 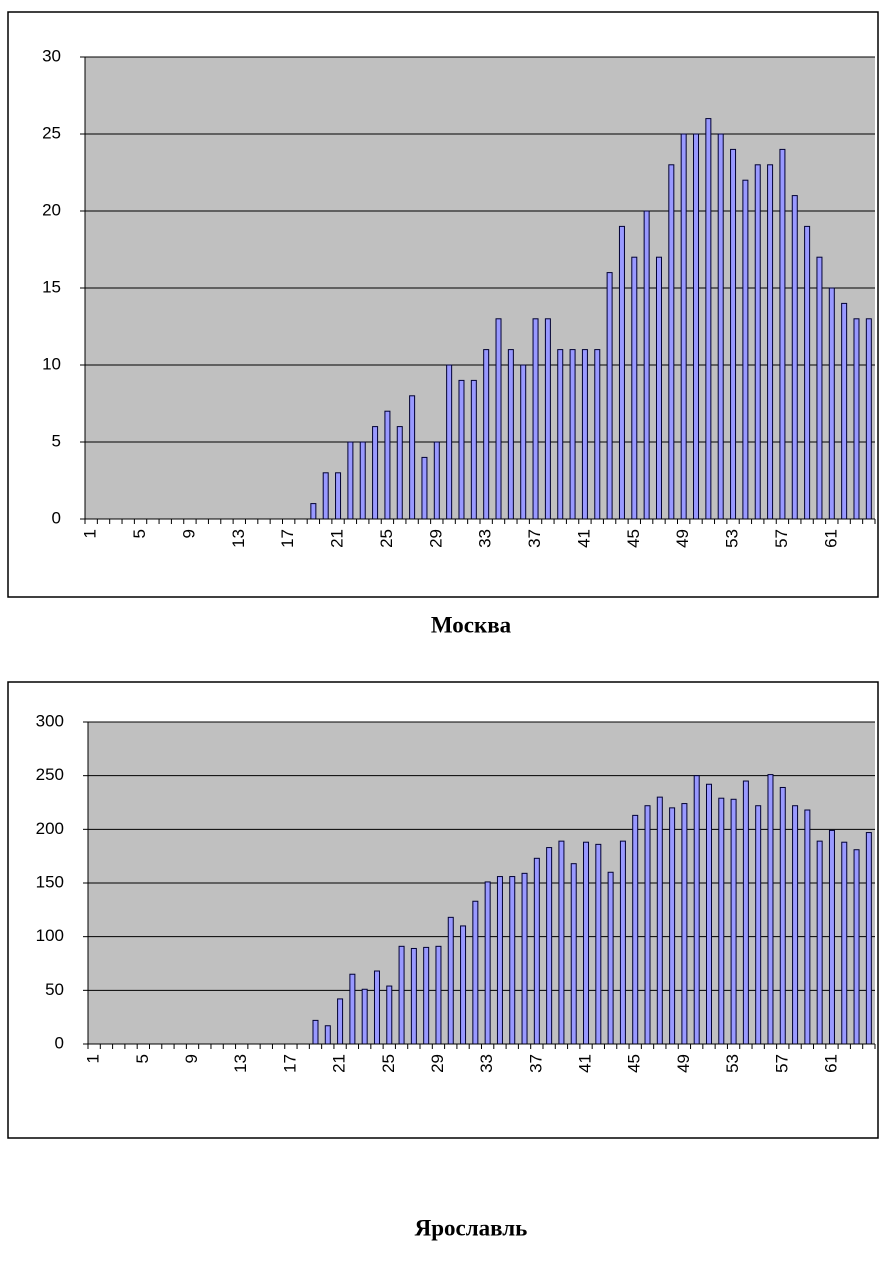 What do you see at coordinates (633, 538) in the screenshot?
I see `x-tick-label: 45` at bounding box center [633, 538].